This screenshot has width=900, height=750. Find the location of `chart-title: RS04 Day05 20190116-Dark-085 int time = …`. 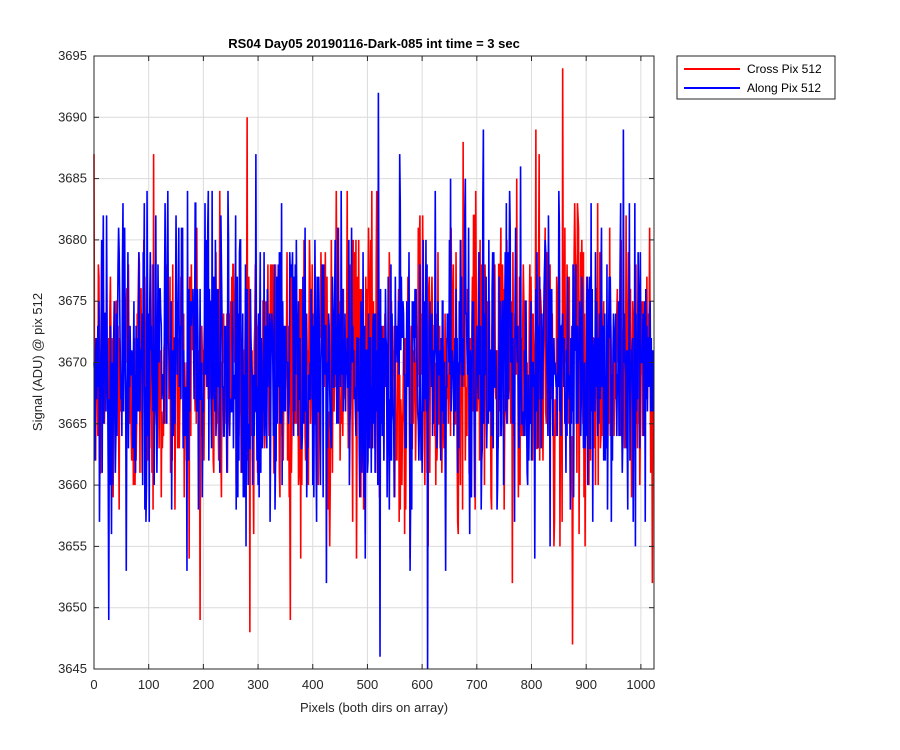

chart-title: RS04 Day05 20190116-Dark-085 int time = … is located at coordinates (374, 43).